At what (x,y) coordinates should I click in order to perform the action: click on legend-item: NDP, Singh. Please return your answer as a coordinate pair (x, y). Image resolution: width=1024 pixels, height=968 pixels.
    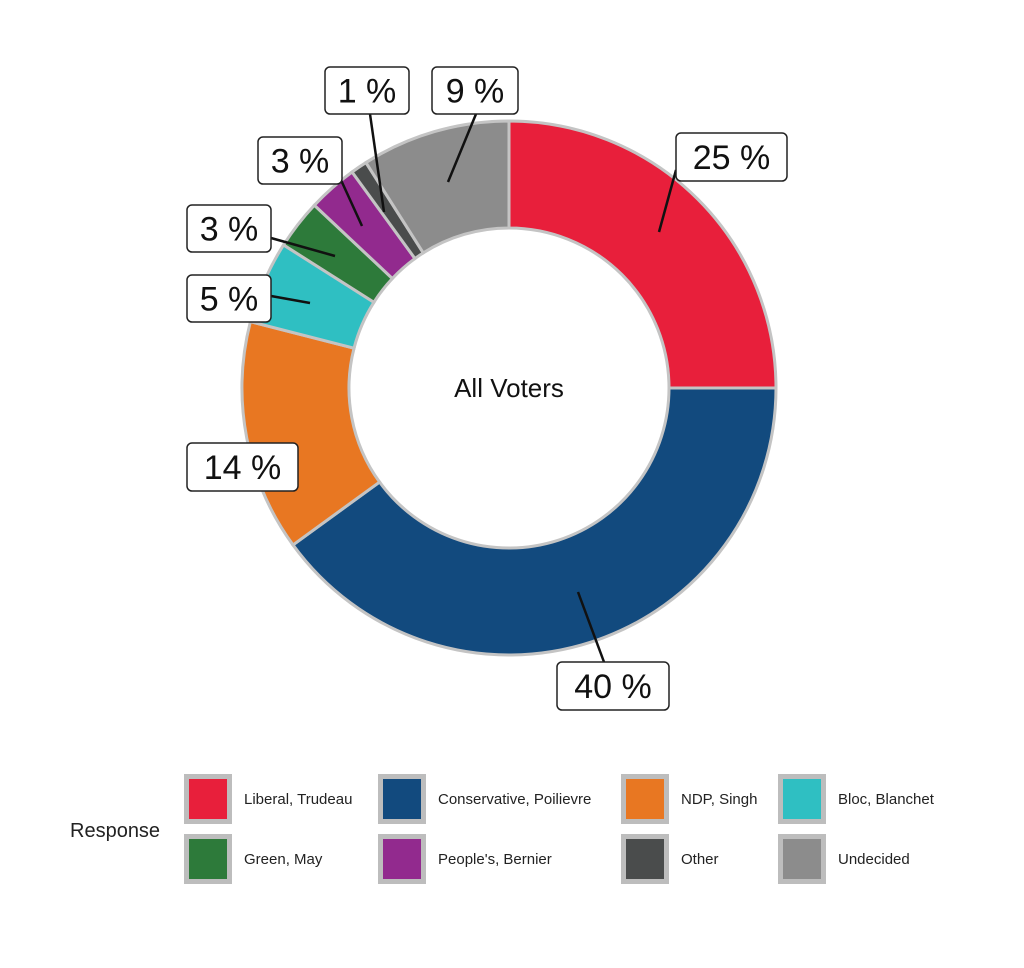
    Looking at the image, I should click on (689, 799).